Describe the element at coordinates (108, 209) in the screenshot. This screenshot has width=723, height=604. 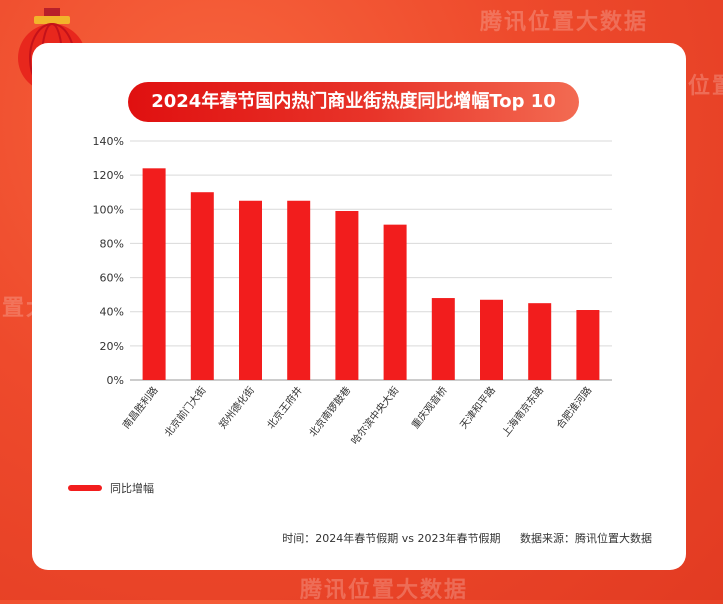
I see `y-tick-label: 100%` at that location.